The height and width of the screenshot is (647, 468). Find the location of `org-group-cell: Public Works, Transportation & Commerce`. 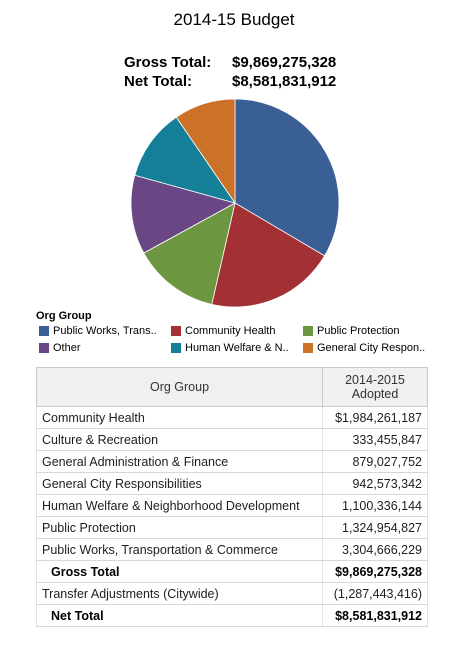

org-group-cell: Public Works, Transportation & Commerce is located at coordinates (179, 549).